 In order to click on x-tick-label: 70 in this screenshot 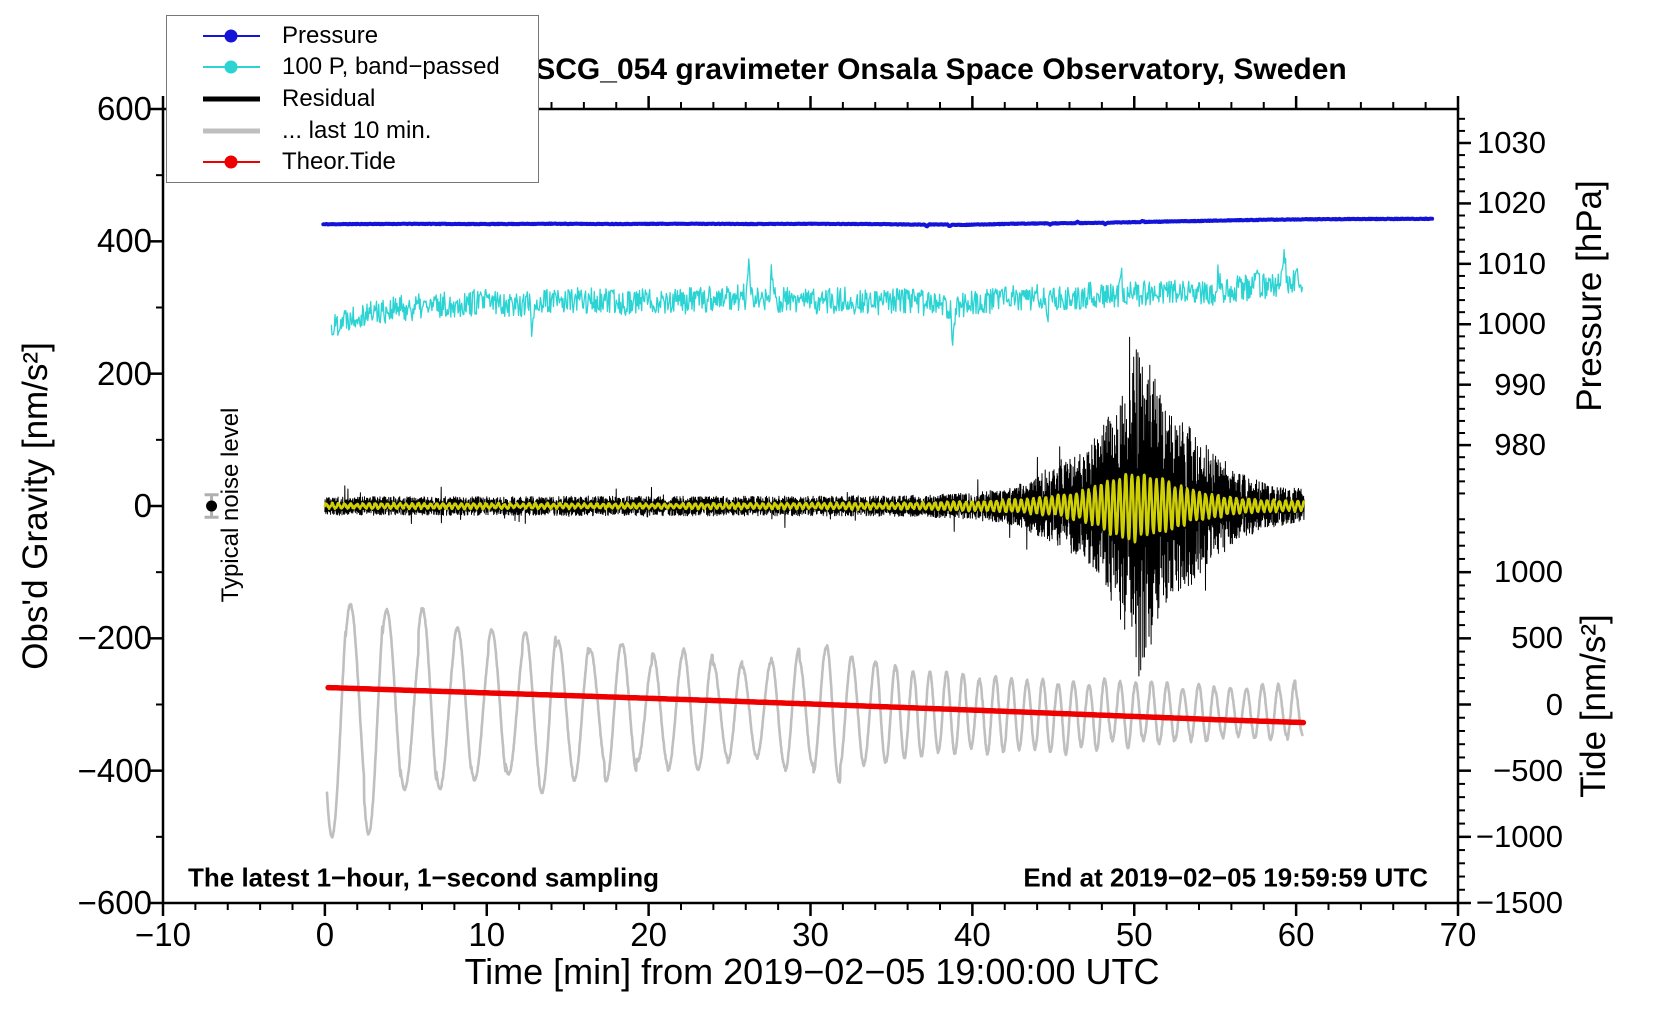, I will do `click(1458, 934)`.